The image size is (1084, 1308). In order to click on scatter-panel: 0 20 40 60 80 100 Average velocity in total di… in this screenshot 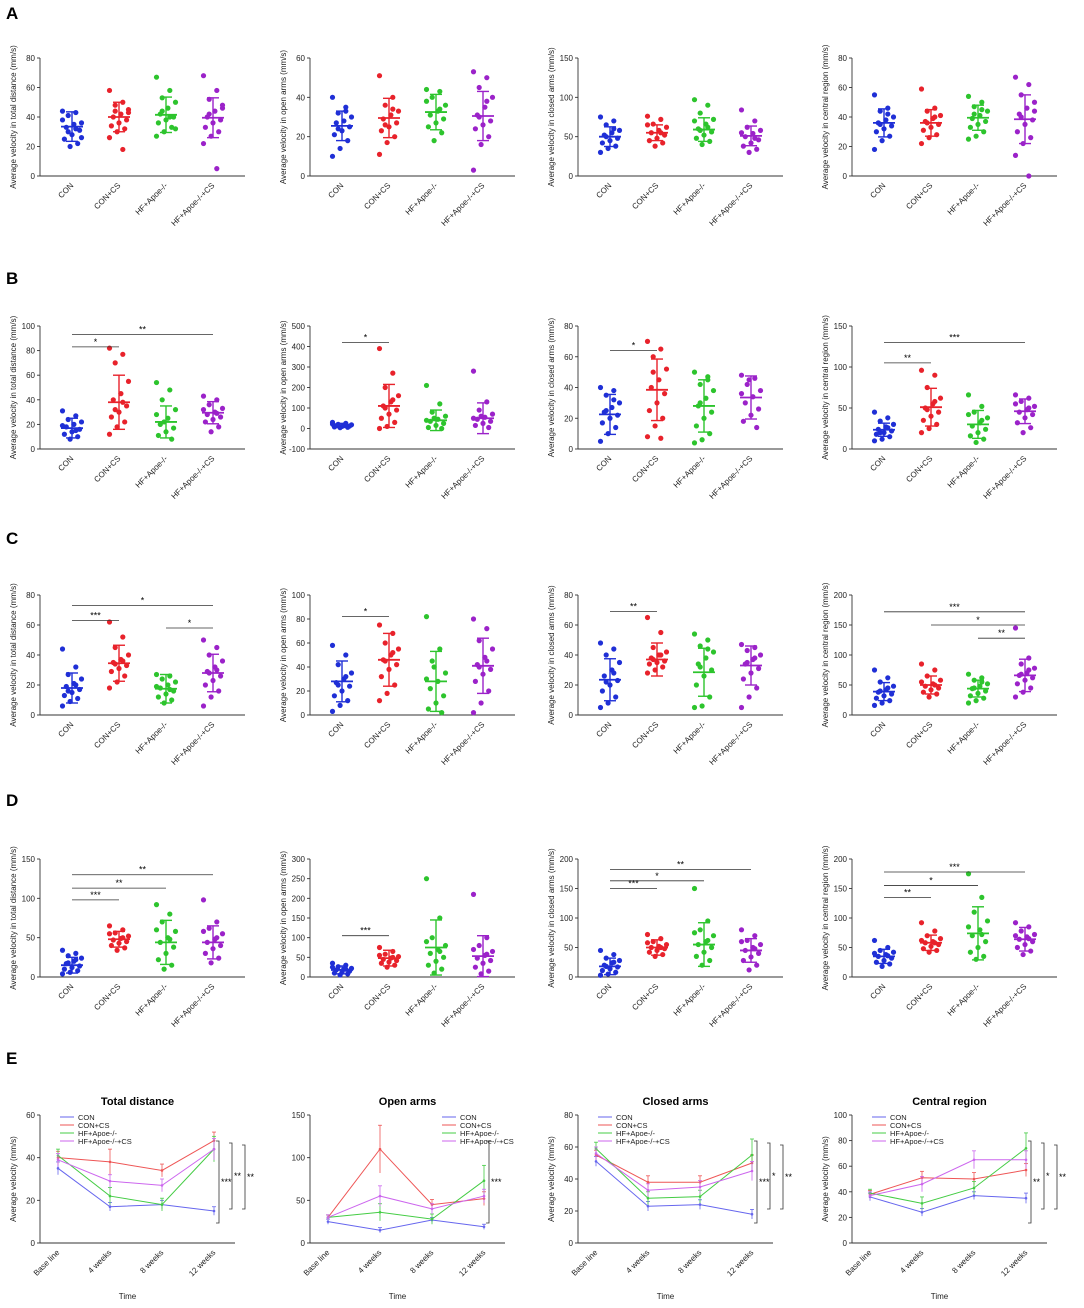, I will do `click(127, 408)`.